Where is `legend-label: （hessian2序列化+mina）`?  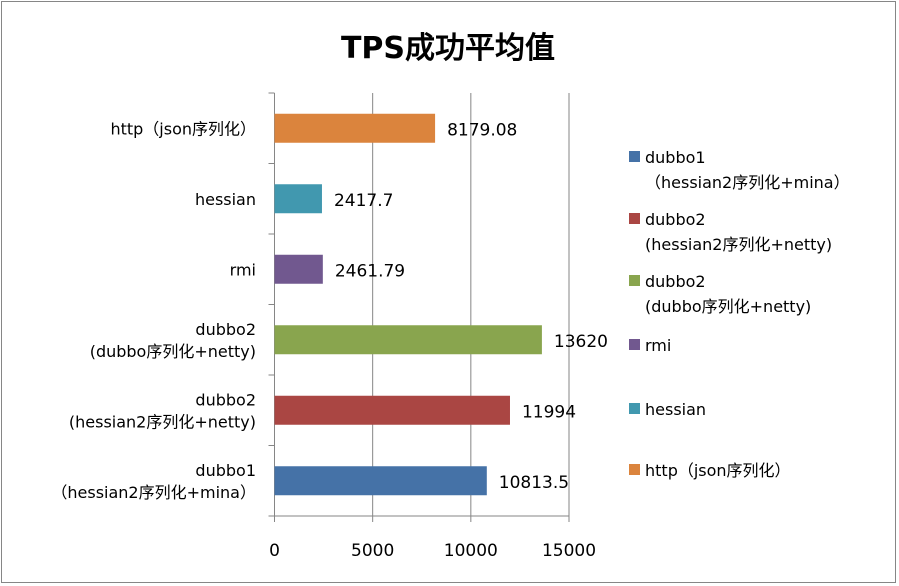 legend-label: （hessian2序列化+mina） is located at coordinates (747, 182).